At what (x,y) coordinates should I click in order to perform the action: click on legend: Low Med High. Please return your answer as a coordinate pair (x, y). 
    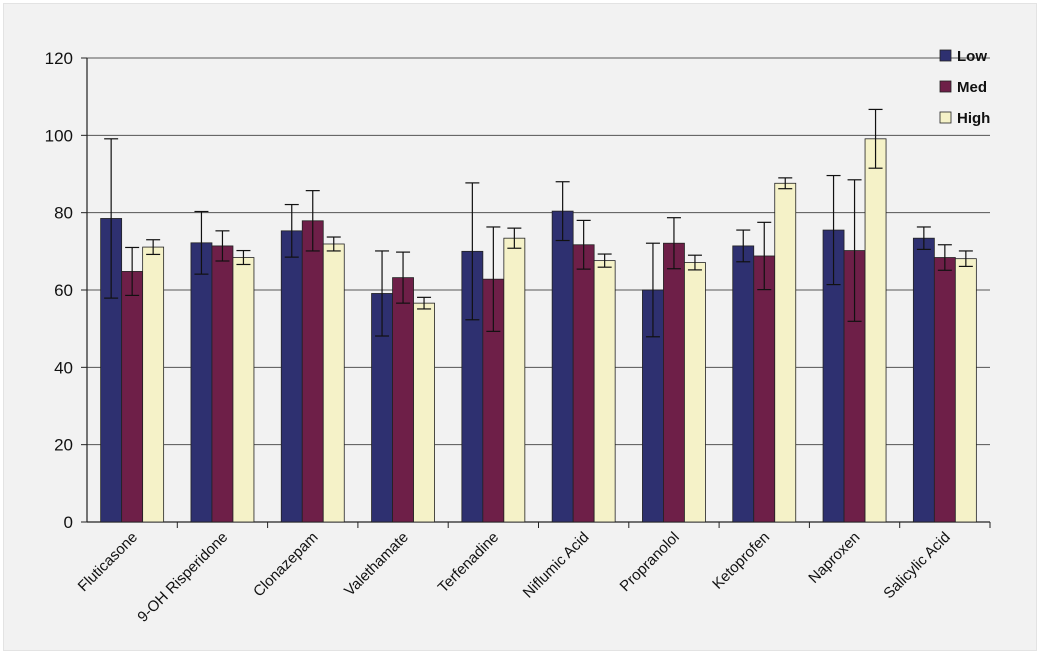
    Looking at the image, I should click on (964, 87).